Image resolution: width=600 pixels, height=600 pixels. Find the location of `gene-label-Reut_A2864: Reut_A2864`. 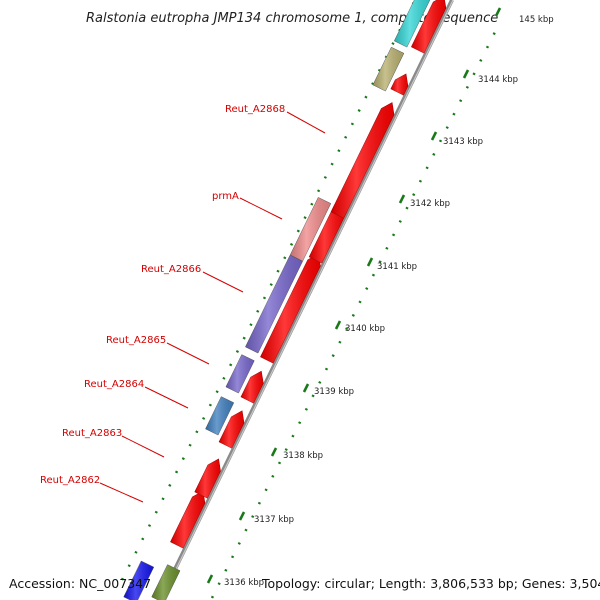

gene-label-Reut_A2864: Reut_A2864 is located at coordinates (114, 384).